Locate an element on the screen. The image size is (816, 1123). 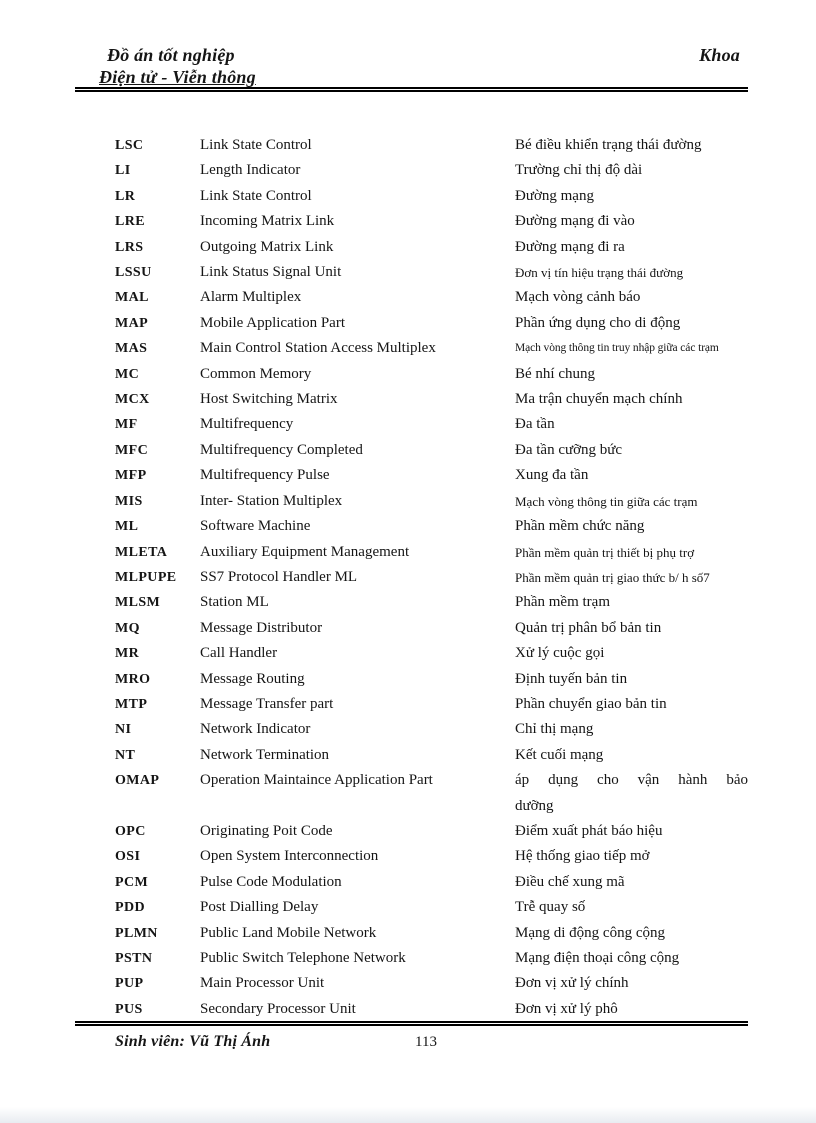
vietnamese-cell: Bé nhí chung is located at coordinates (555, 373).